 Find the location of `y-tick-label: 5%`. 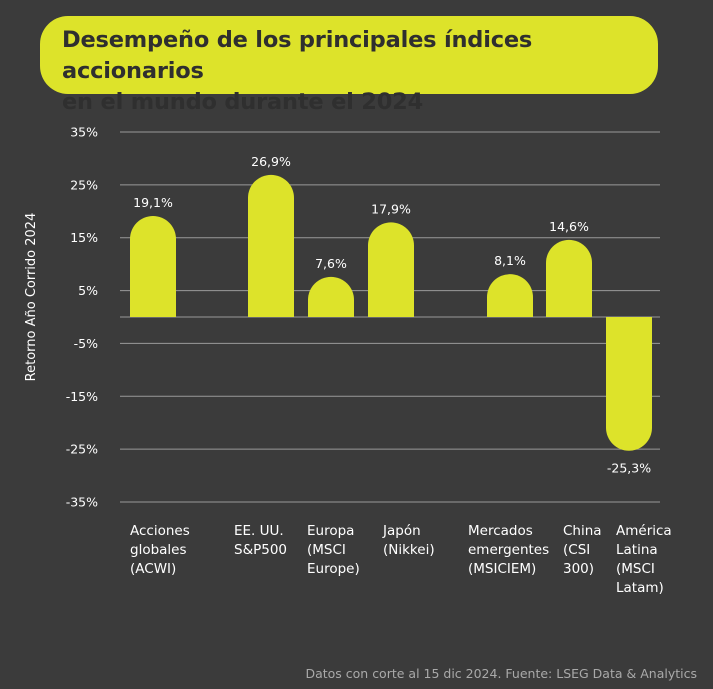

y-tick-label: 5% is located at coordinates (88, 290).